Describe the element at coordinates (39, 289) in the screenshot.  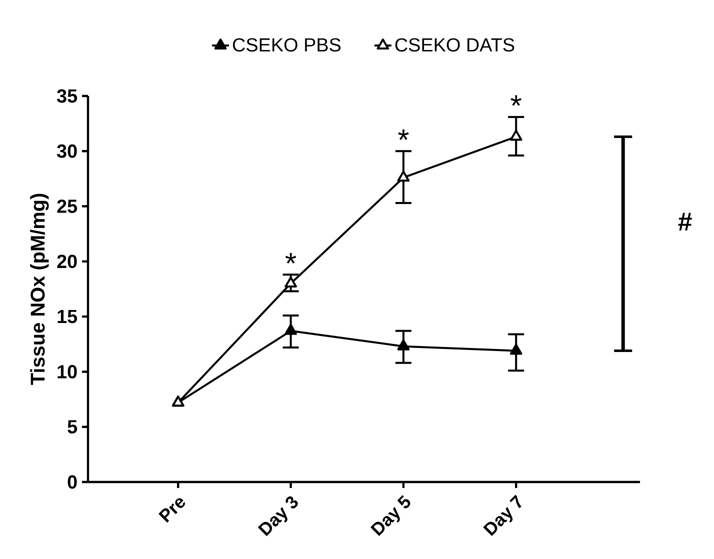
I see `y-axis-title: Tissue NOx (pM/mg)` at that location.